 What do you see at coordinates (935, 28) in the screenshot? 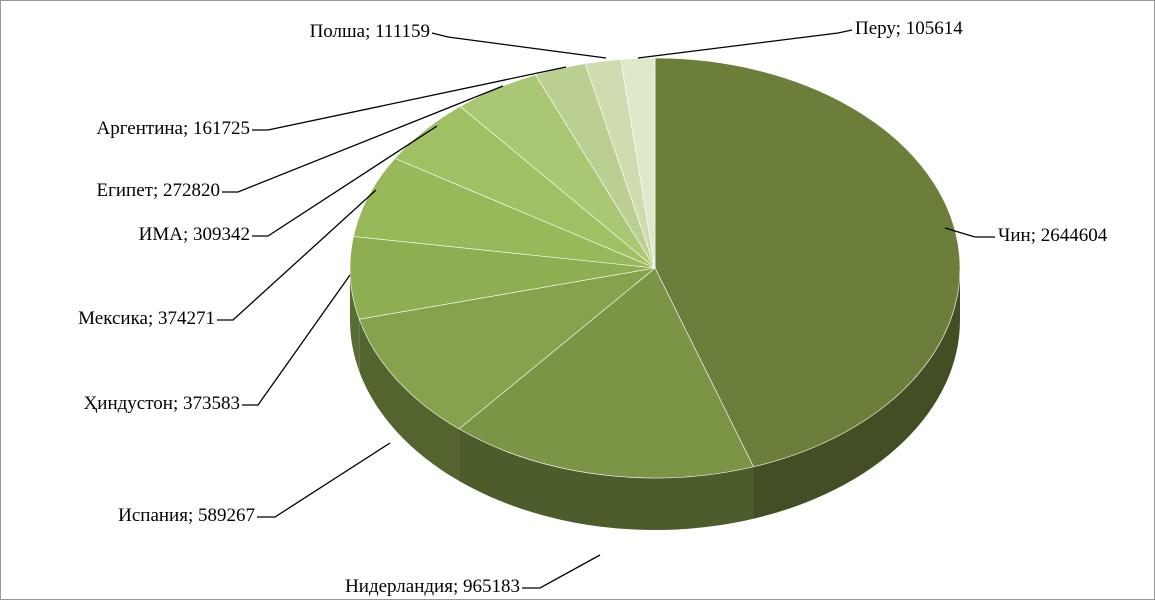
I see `label-value: 105614` at bounding box center [935, 28].